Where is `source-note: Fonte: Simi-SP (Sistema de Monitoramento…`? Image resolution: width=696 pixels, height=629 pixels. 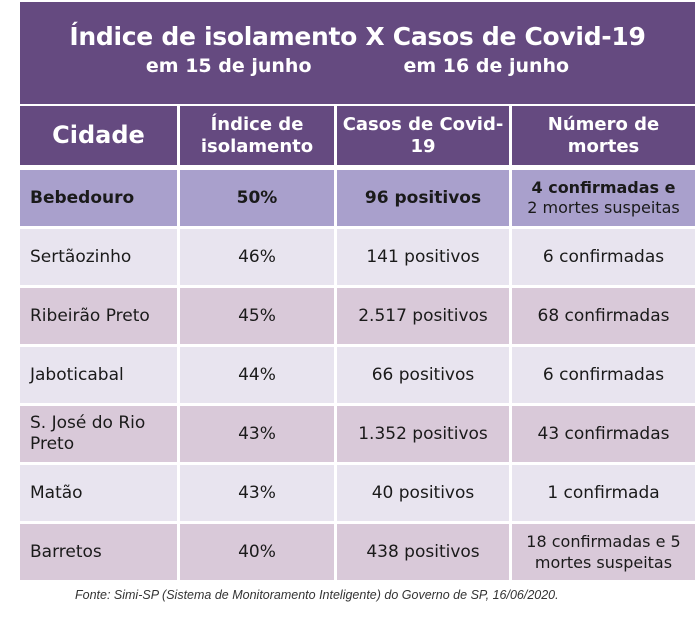 source-note: Fonte: Simi-SP (Sistema de Monitoramento… is located at coordinates (317, 595).